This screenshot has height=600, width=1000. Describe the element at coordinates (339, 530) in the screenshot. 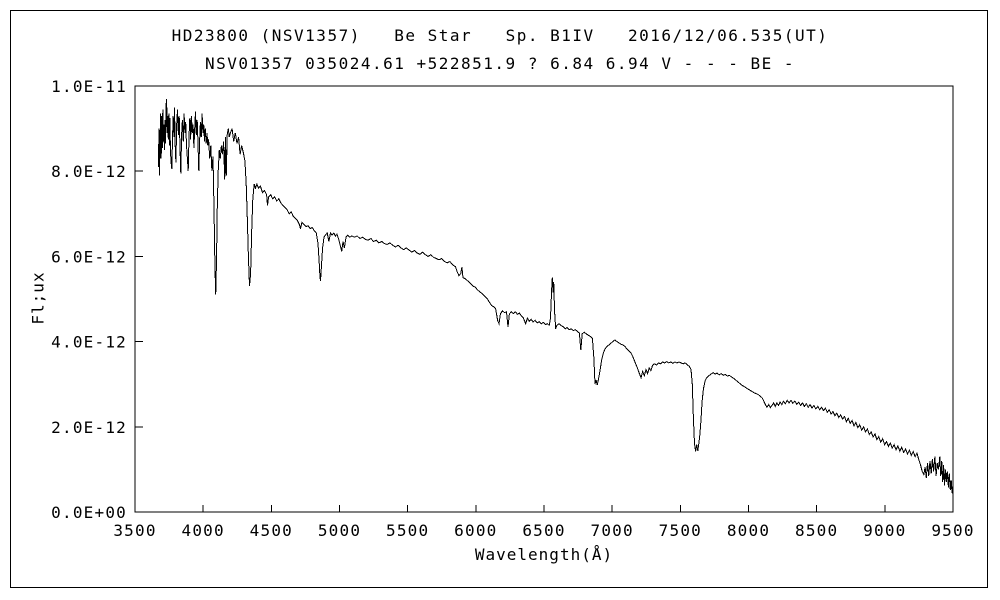

I see `x-tick-label: 5000` at that location.